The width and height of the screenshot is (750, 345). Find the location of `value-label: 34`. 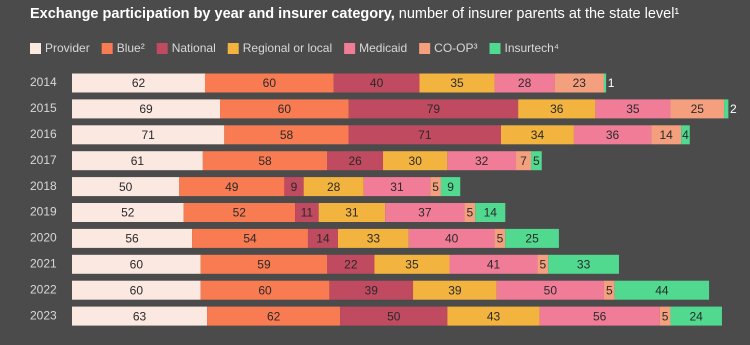

value-label: 34 is located at coordinates (538, 135).